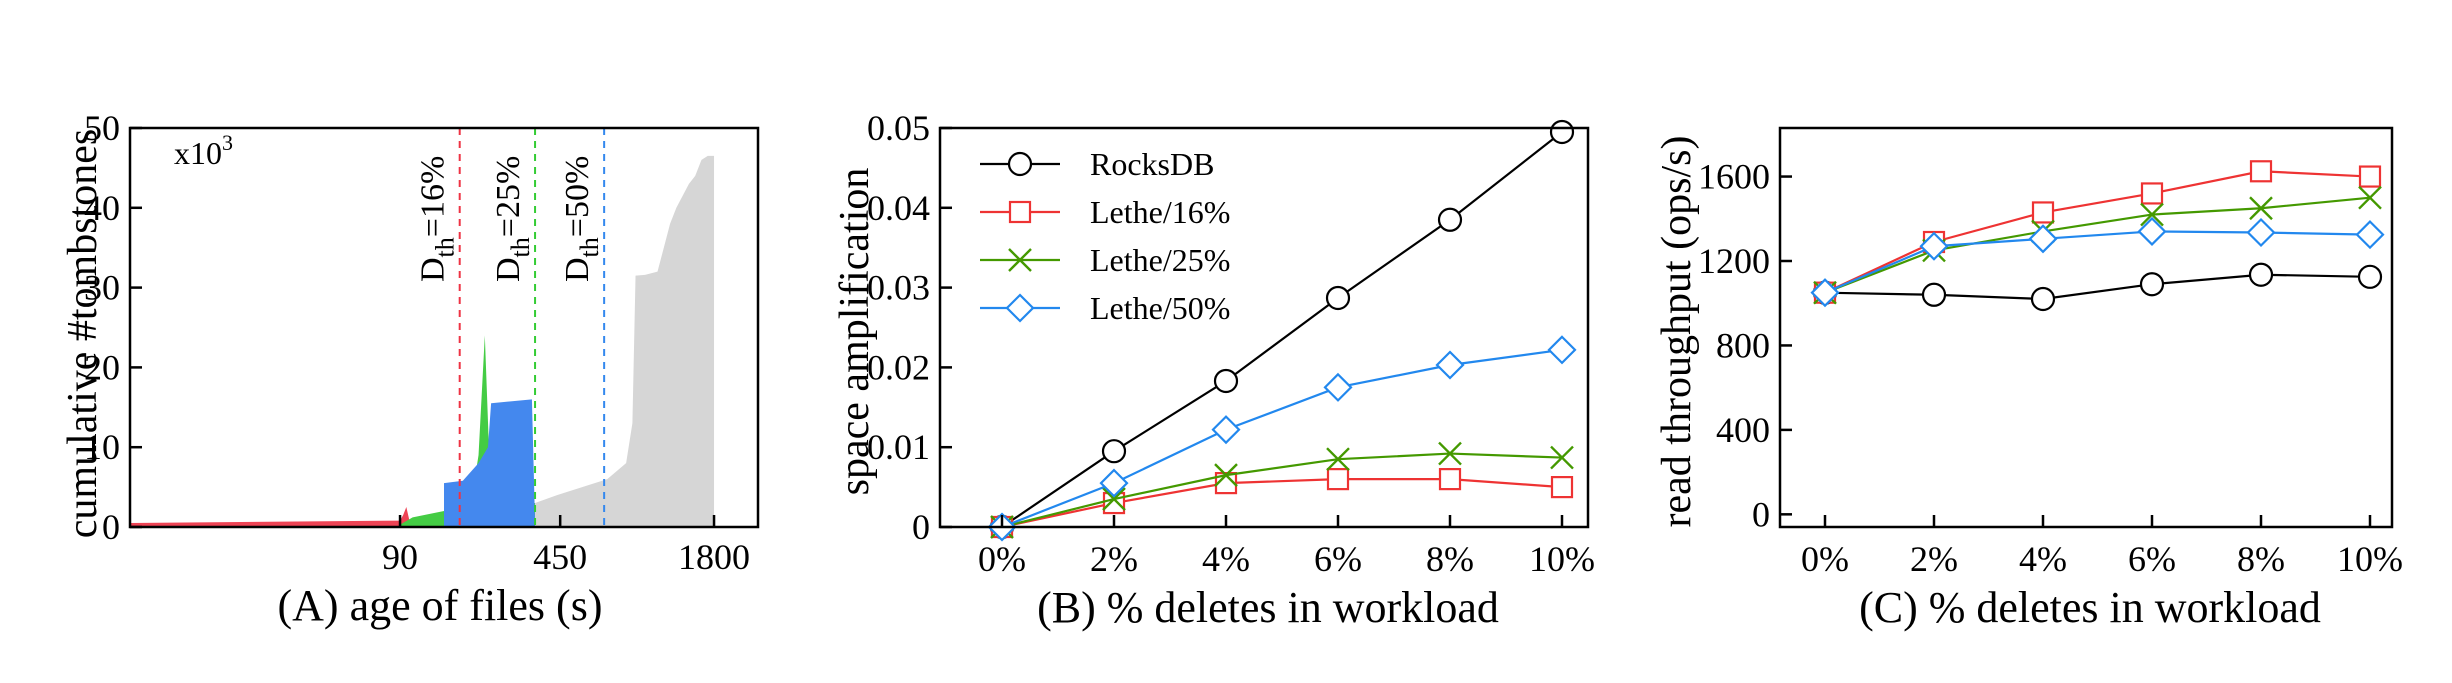 This screenshot has width=2452, height=683. Describe the element at coordinates (1152, 164) in the screenshot. I see `legend-label: RocksDB` at that location.